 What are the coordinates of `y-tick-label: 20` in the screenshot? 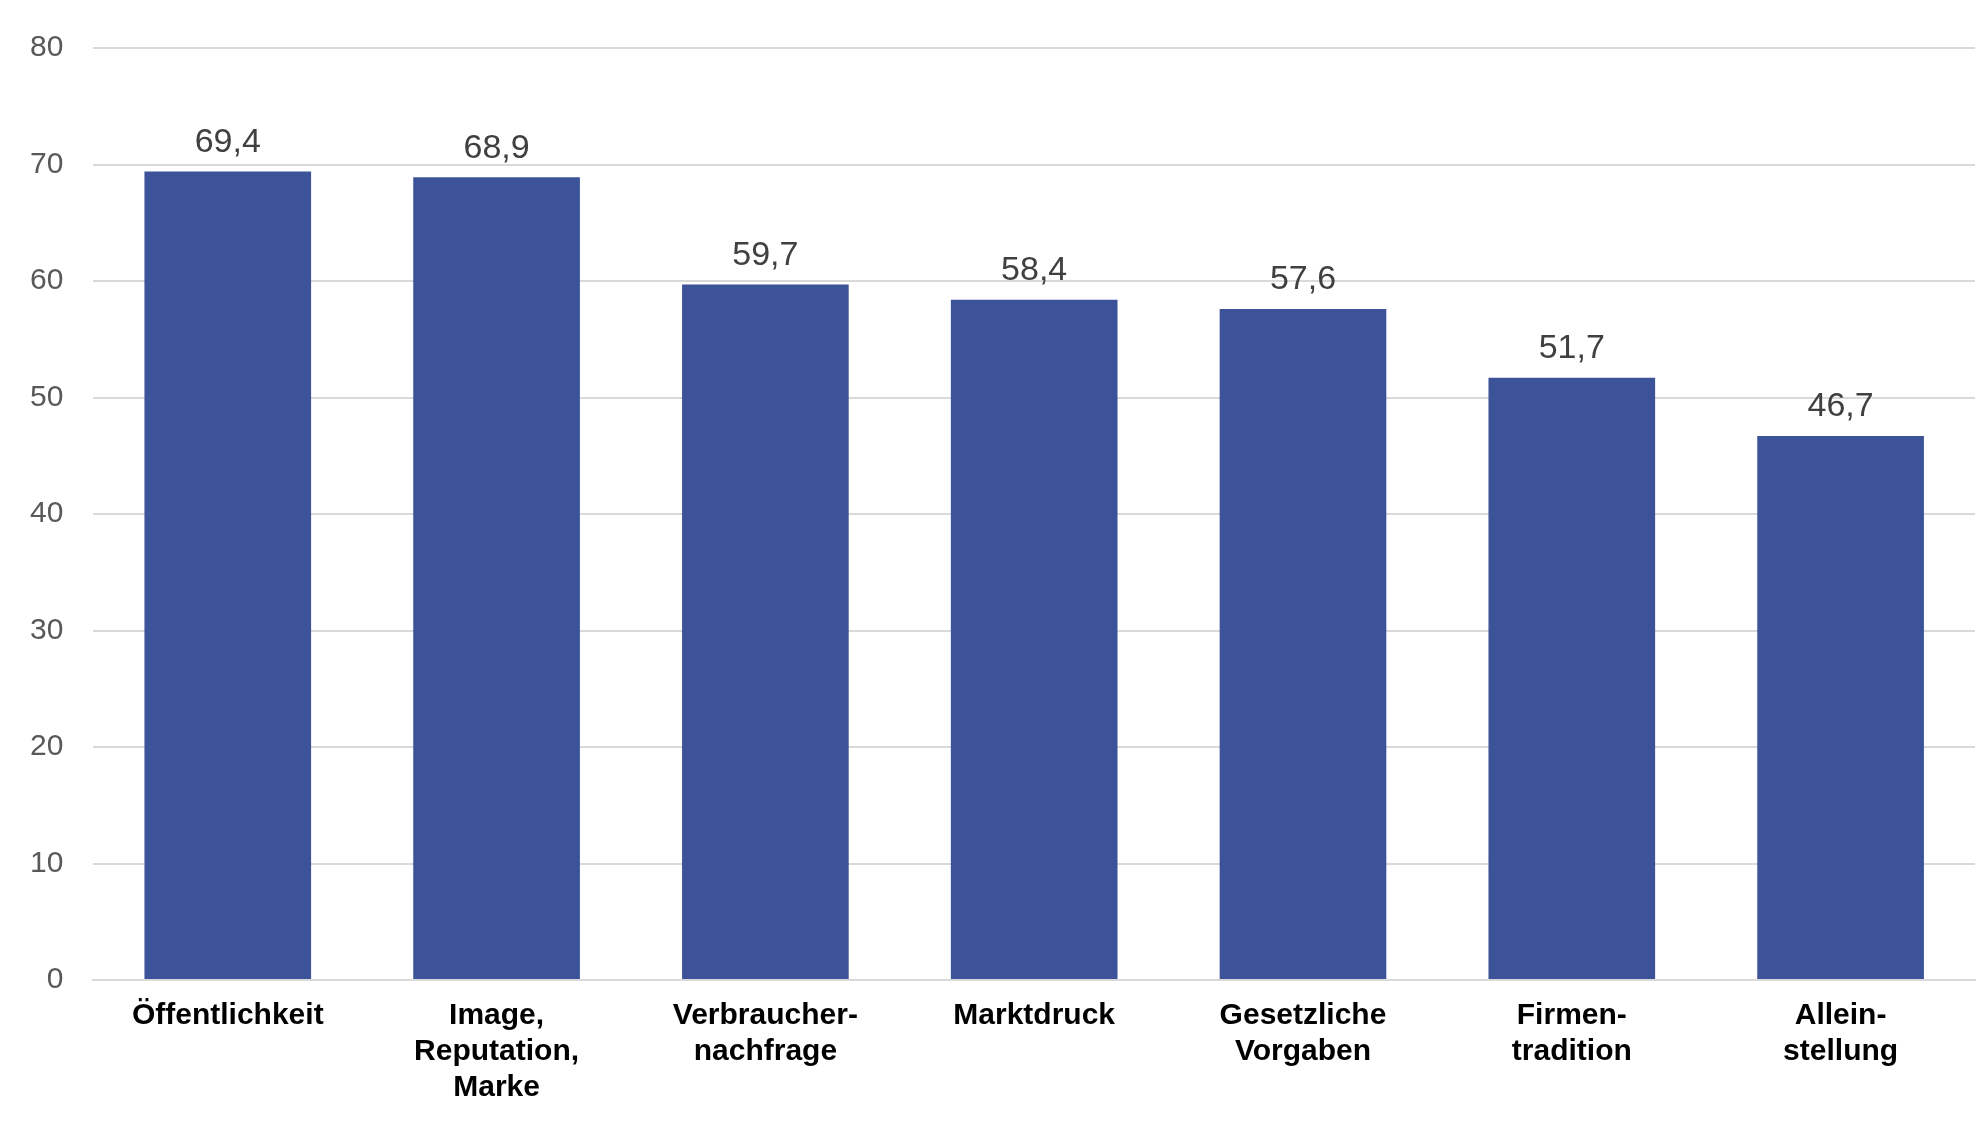 It's located at (46, 745).